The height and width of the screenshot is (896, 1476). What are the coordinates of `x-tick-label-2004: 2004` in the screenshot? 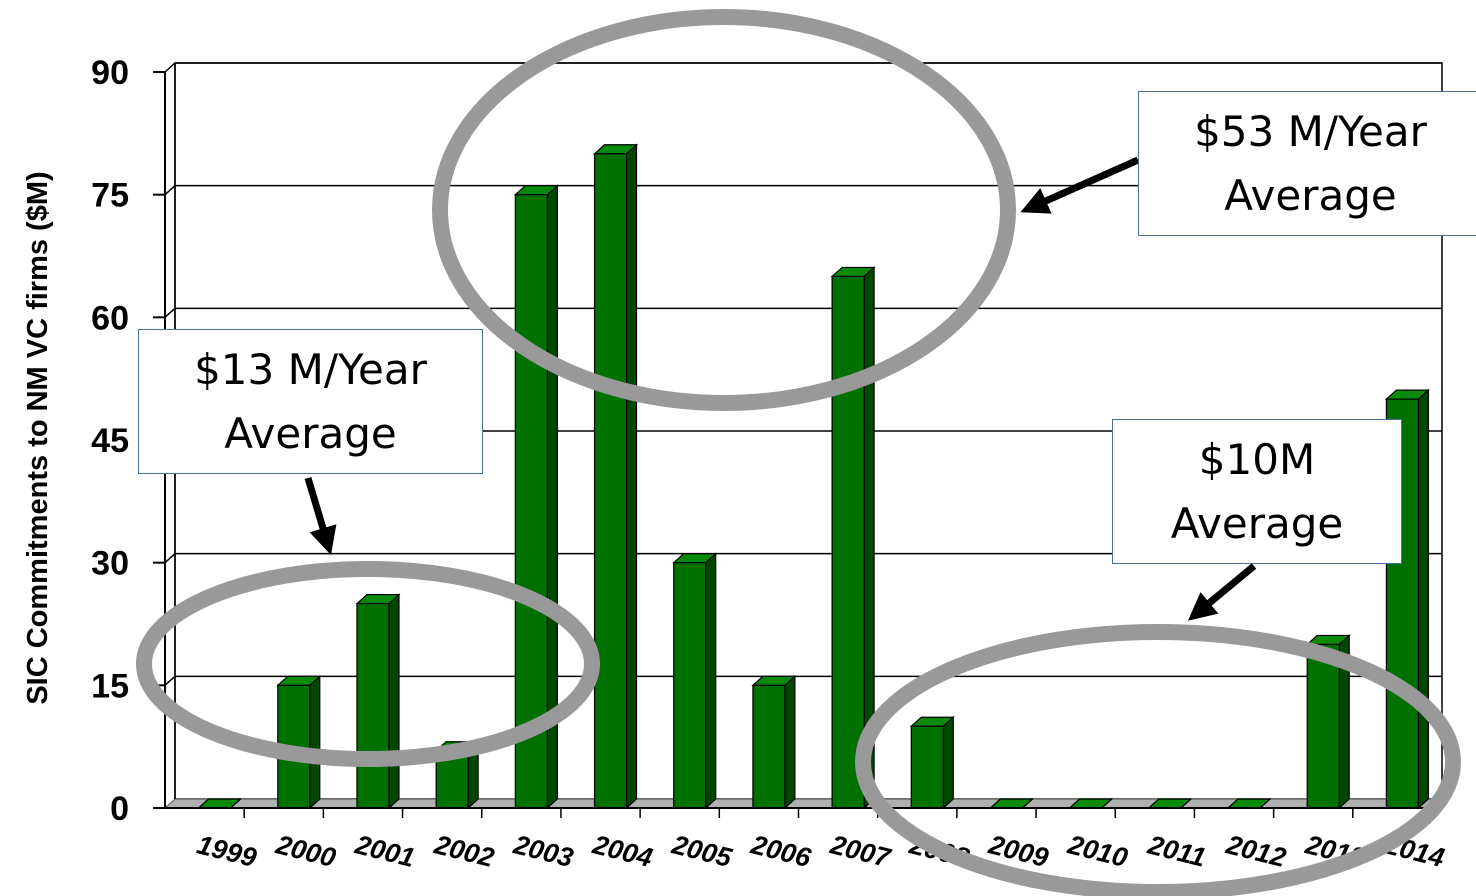 It's located at (622, 851).